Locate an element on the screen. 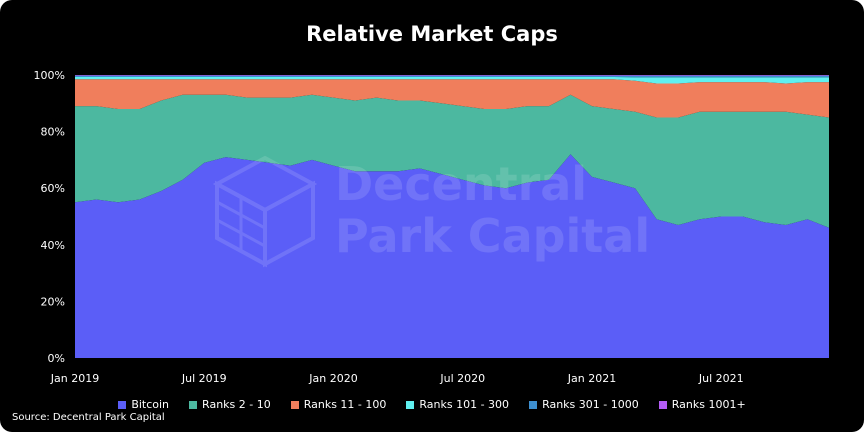 This screenshot has width=864, height=432. legend-item-1: Ranks 2 - 10 is located at coordinates (230, 404).